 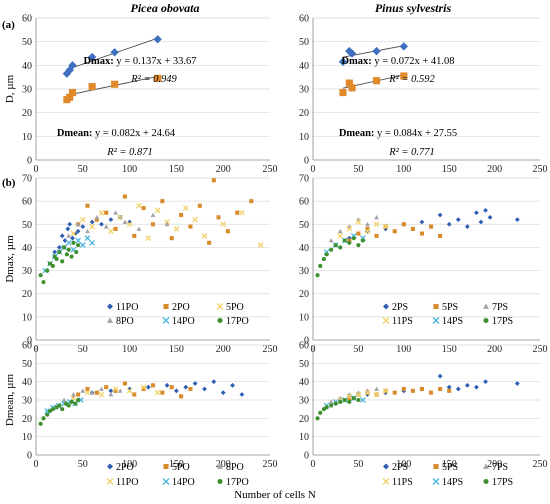 What do you see at coordinates (10, 88) in the screenshot?
I see `y-axis-label: D, µm` at bounding box center [10, 88].